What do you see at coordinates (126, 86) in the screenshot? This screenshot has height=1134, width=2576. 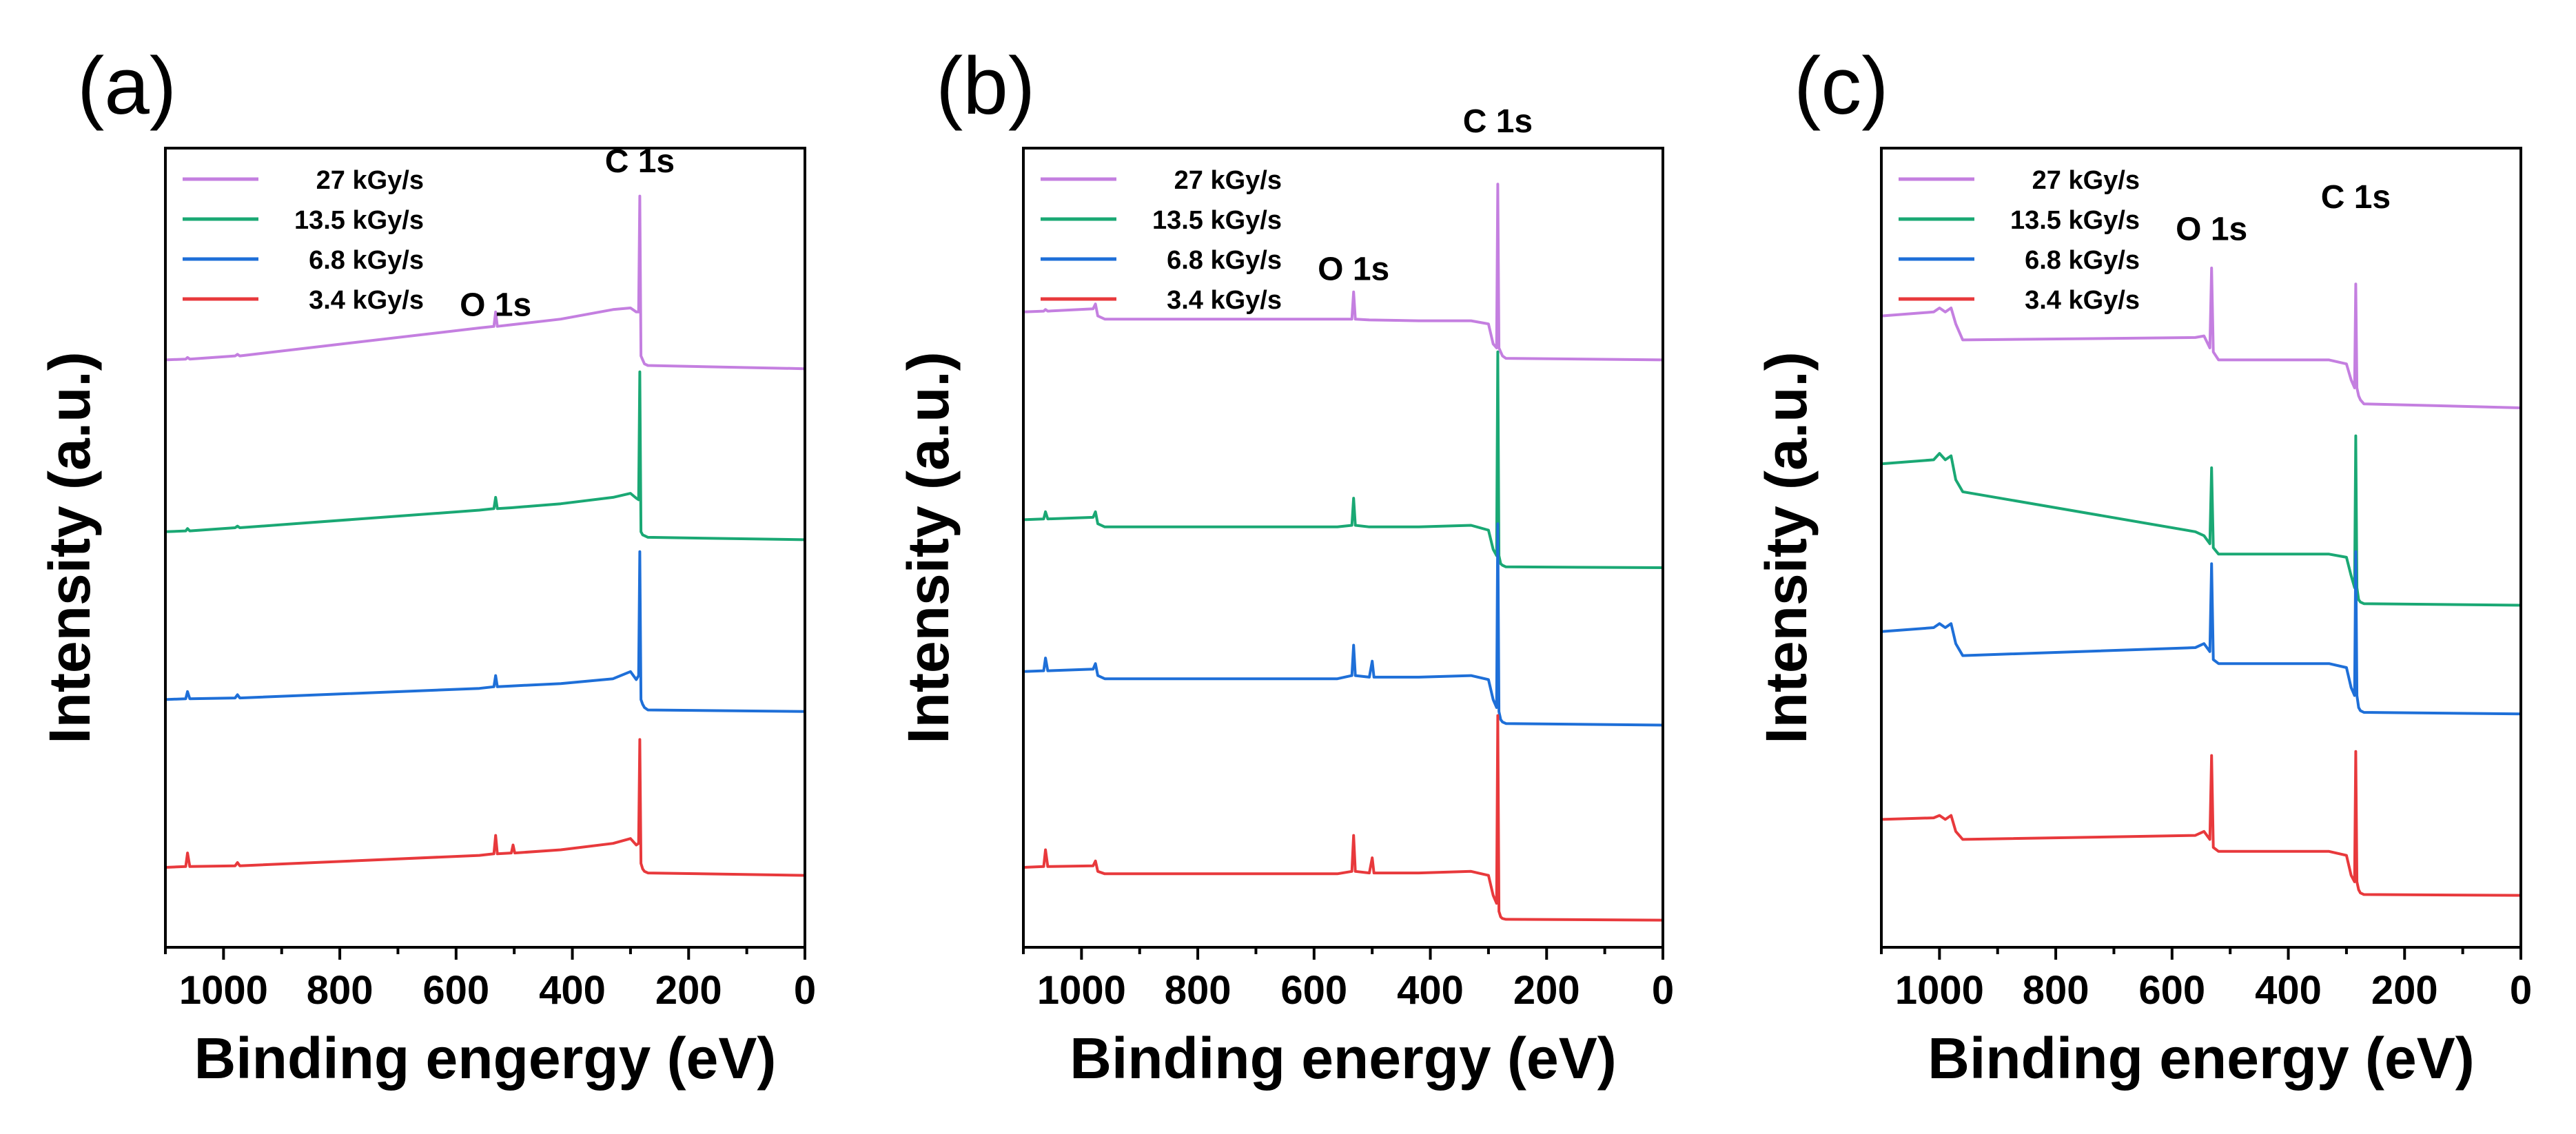 I see `panel-letter: (a)` at bounding box center [126, 86].